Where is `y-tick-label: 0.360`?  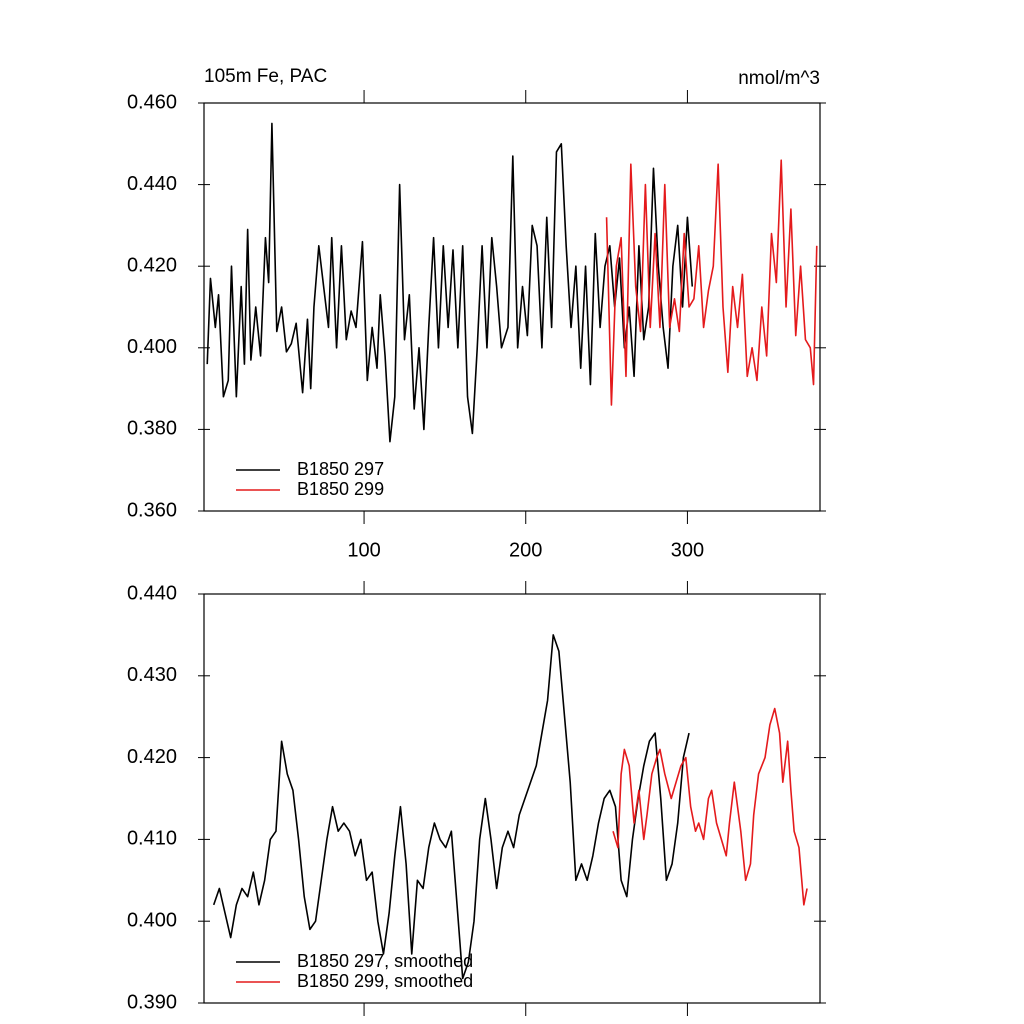 y-tick-label: 0.360 is located at coordinates (152, 510).